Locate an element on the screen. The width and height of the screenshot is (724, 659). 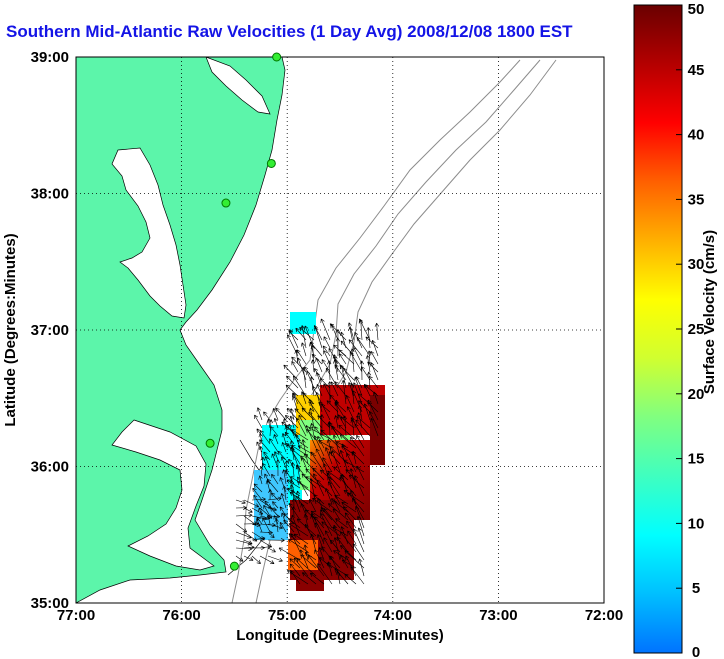
y-axis-label: Latitude (Degrees:Minutes) is located at coordinates (10, 329).